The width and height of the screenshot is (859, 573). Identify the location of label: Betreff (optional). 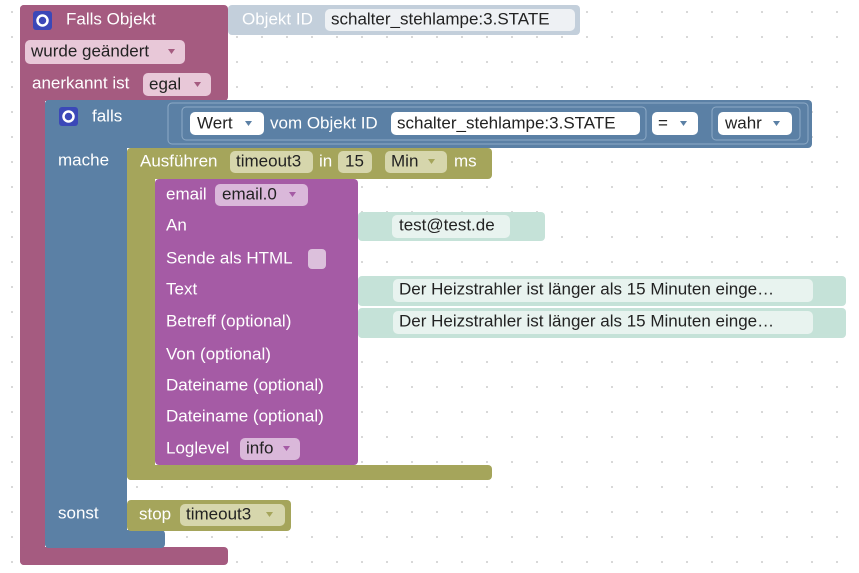
(228, 320).